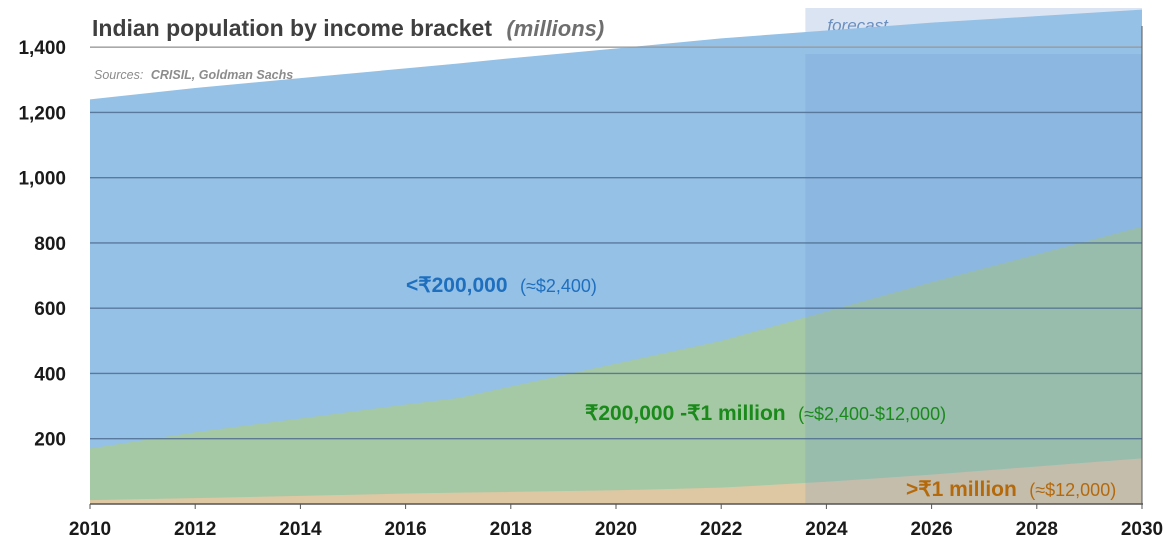 The width and height of the screenshot is (1176, 547). Describe the element at coordinates (1072, 490) in the screenshot. I see `series-high-note: (≈$12,000)` at that location.